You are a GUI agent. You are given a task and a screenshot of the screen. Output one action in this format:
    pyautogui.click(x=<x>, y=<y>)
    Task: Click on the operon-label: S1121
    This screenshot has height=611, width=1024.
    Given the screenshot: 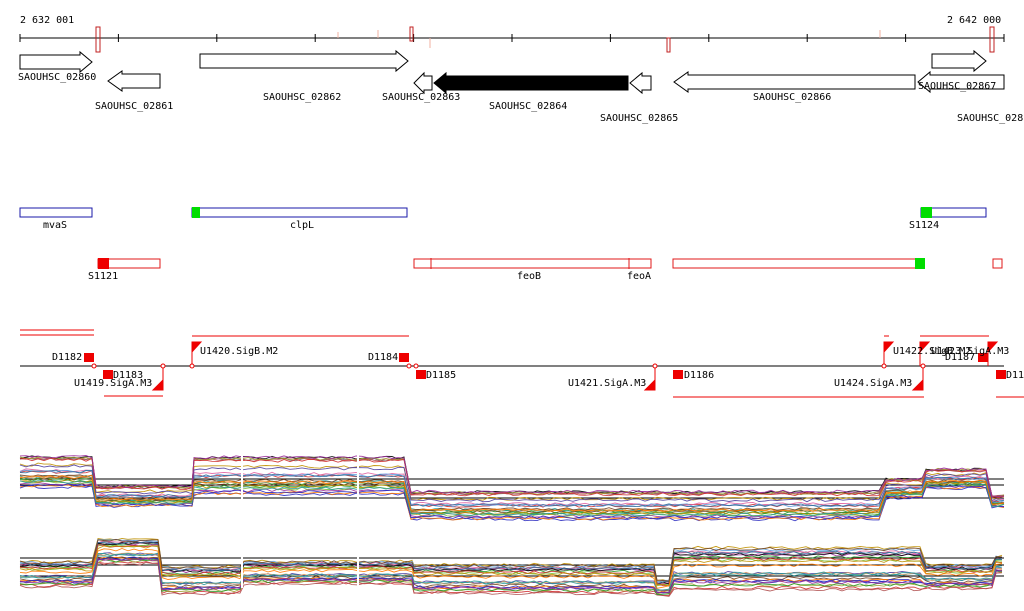 What is the action you would take?
    pyautogui.click(x=103, y=276)
    